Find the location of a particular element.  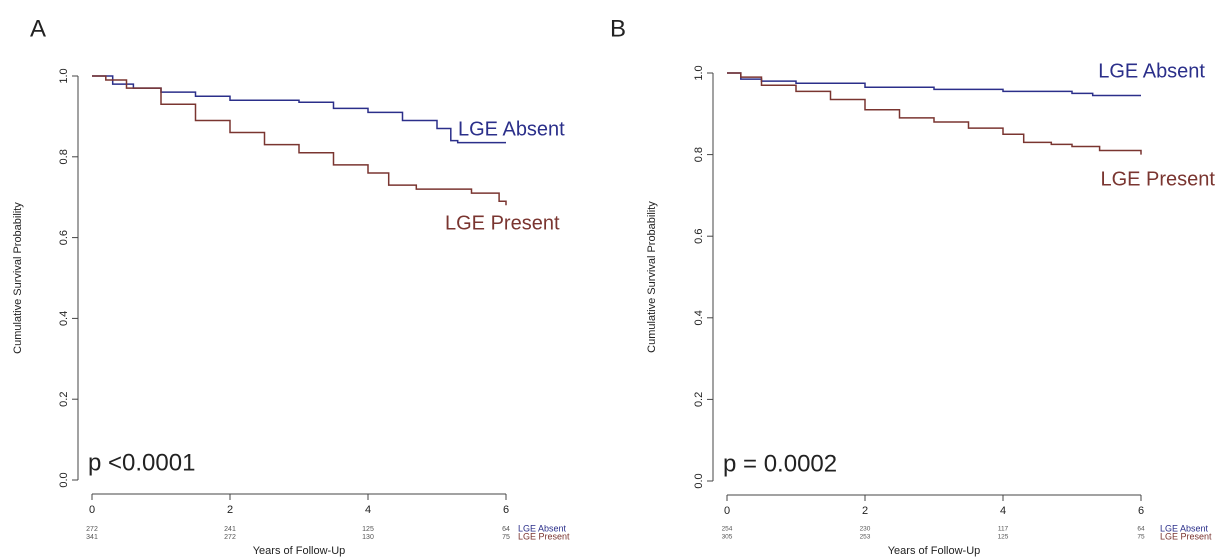

panel-label: B is located at coordinates (618, 28).